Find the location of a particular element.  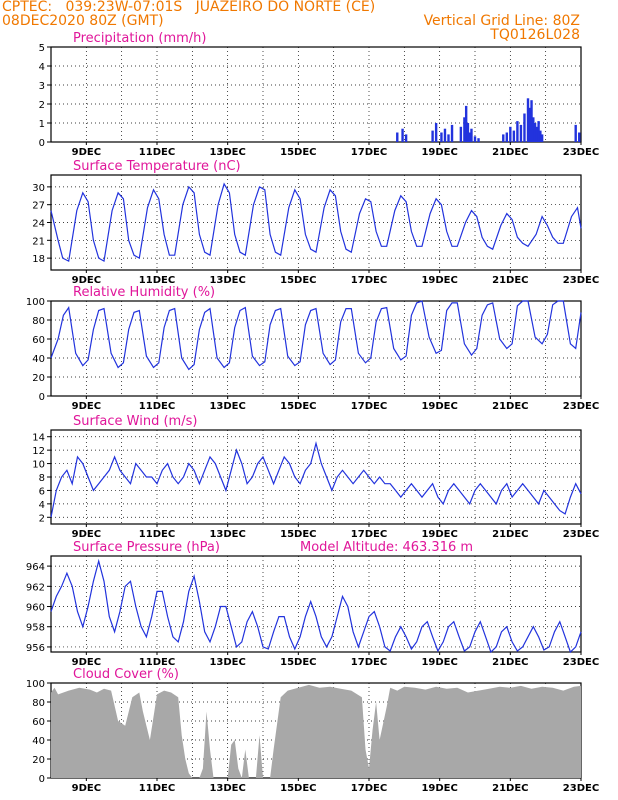

y-tick-label: 30 is located at coordinates (38, 188).